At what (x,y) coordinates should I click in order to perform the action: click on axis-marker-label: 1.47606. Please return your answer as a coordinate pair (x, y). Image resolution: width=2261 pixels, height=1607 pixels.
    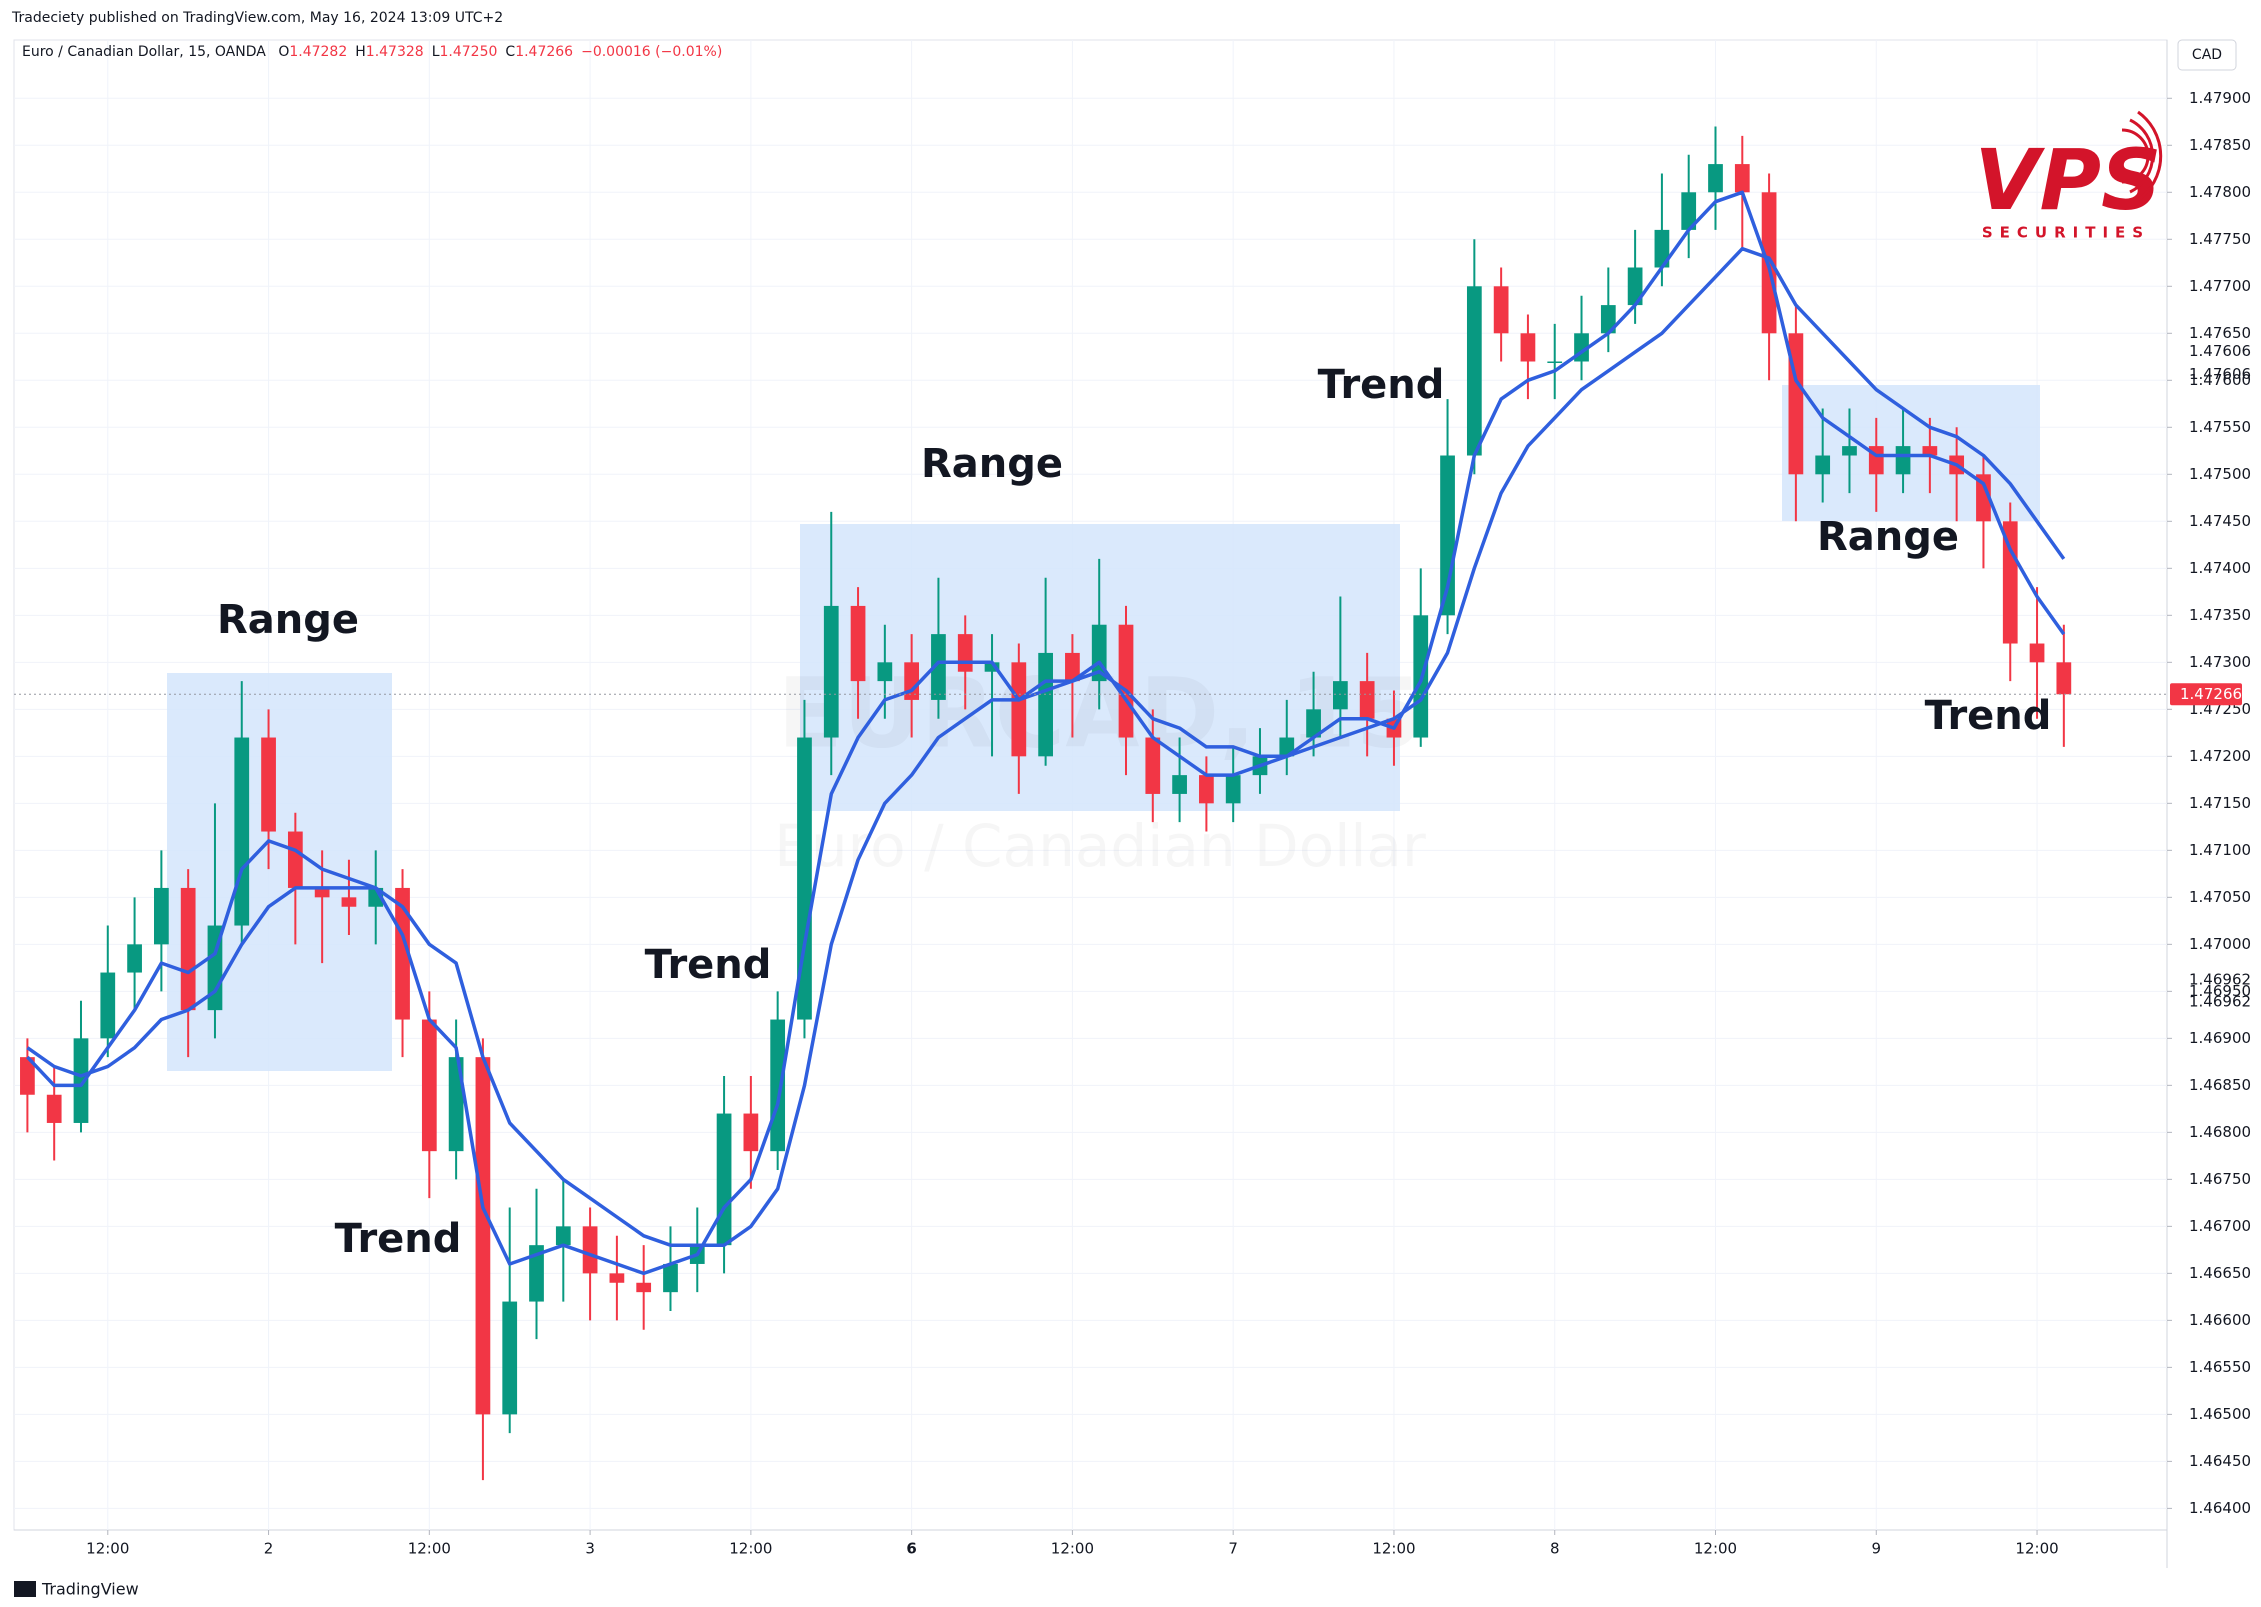
    Looking at the image, I should click on (2220, 351).